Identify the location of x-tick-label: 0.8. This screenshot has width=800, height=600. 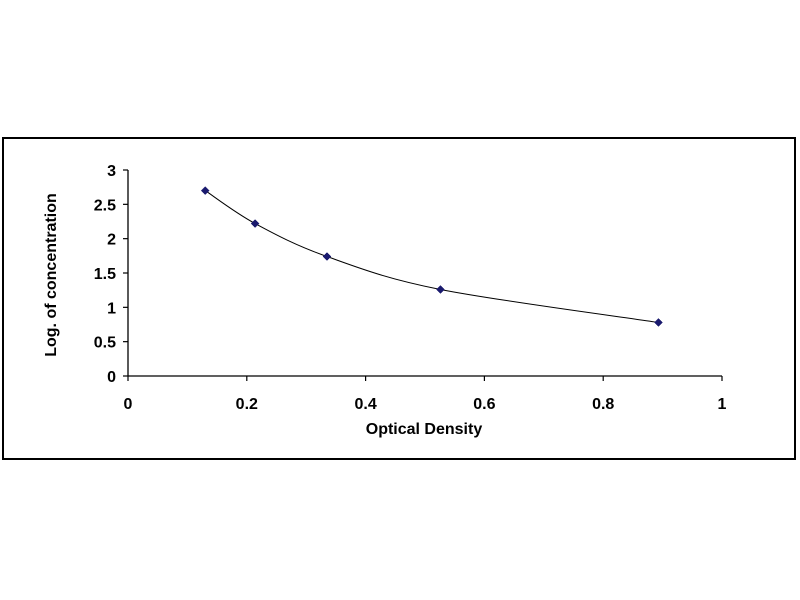
(603, 404).